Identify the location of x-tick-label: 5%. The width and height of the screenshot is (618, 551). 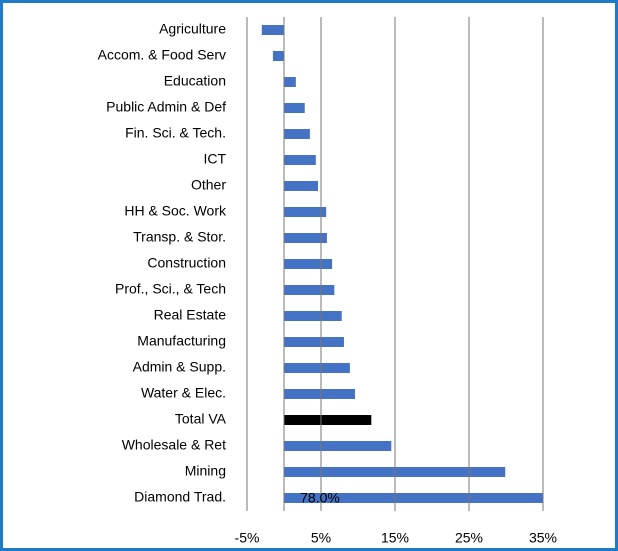
(321, 538).